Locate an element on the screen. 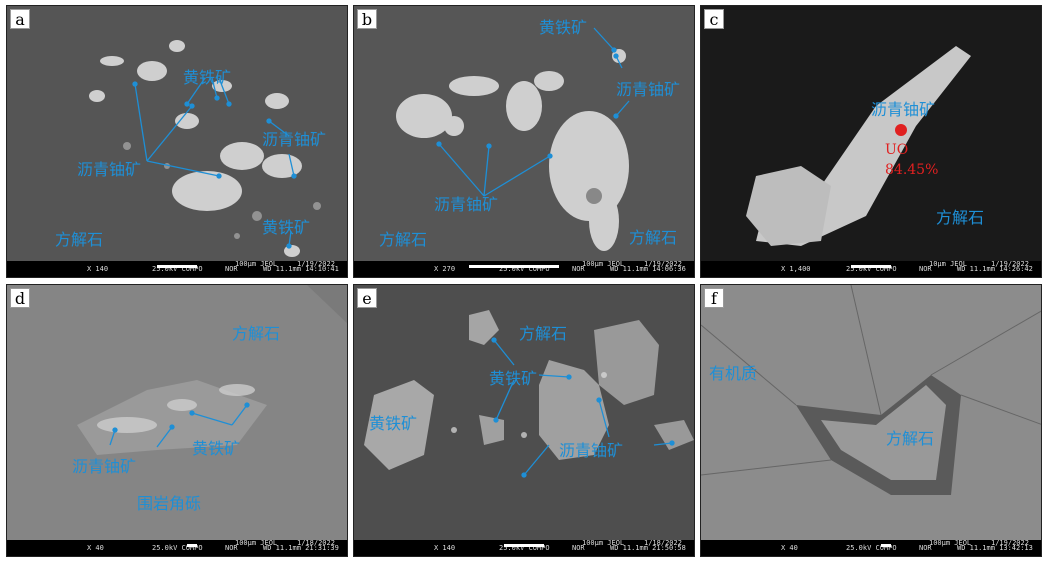  scale-text: 10μm JEOL is located at coordinates (948, 264).